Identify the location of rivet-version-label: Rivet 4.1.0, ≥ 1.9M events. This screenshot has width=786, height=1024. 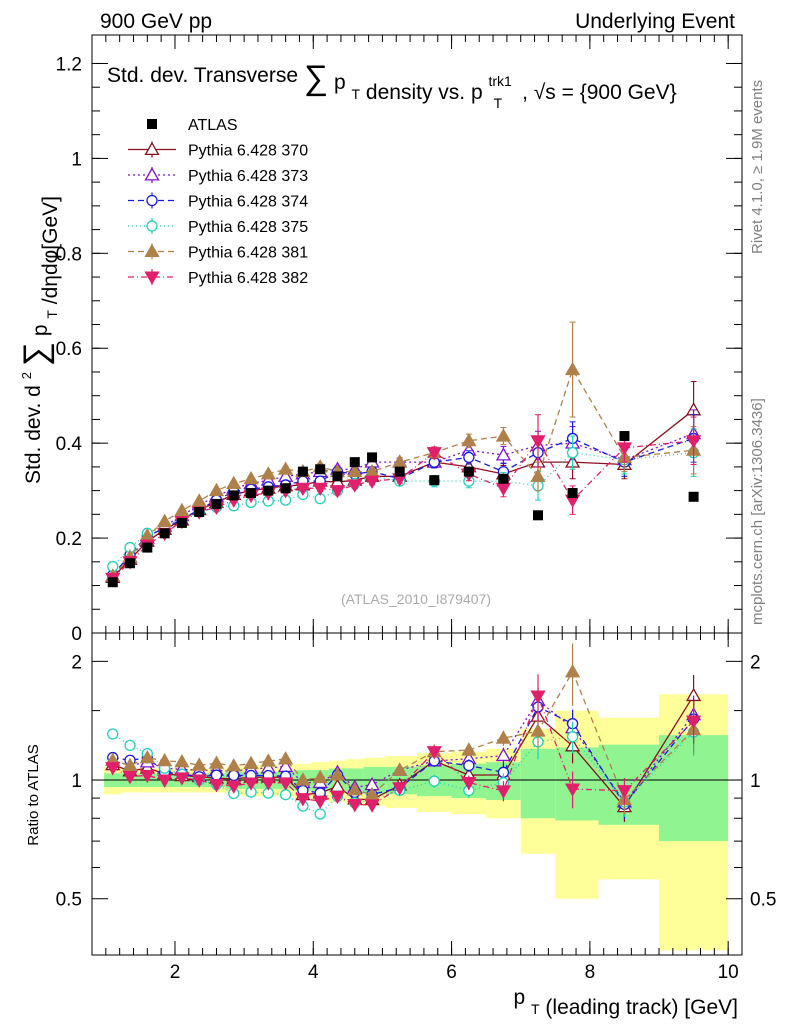
(757, 167).